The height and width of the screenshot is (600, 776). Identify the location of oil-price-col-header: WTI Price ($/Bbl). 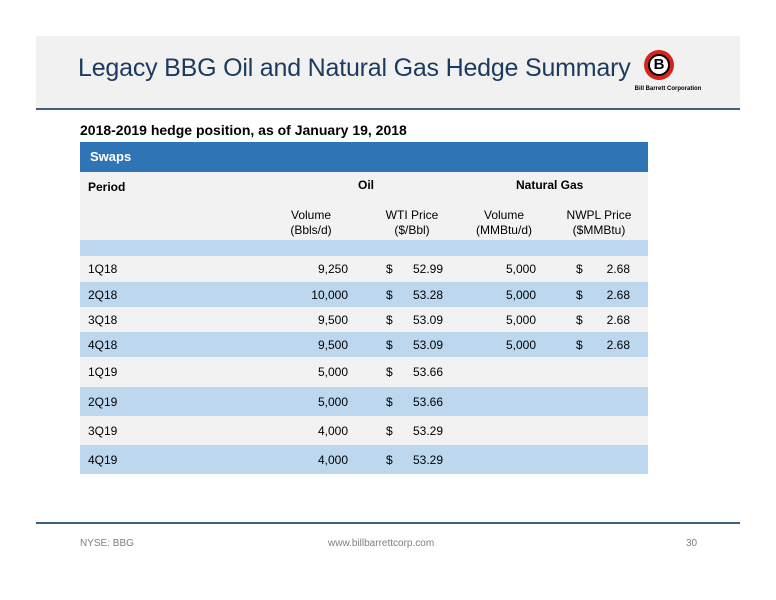
(412, 223).